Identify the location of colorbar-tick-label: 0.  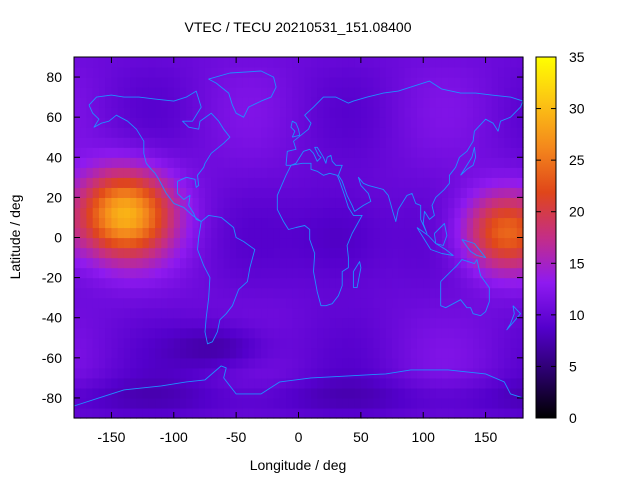
(573, 418).